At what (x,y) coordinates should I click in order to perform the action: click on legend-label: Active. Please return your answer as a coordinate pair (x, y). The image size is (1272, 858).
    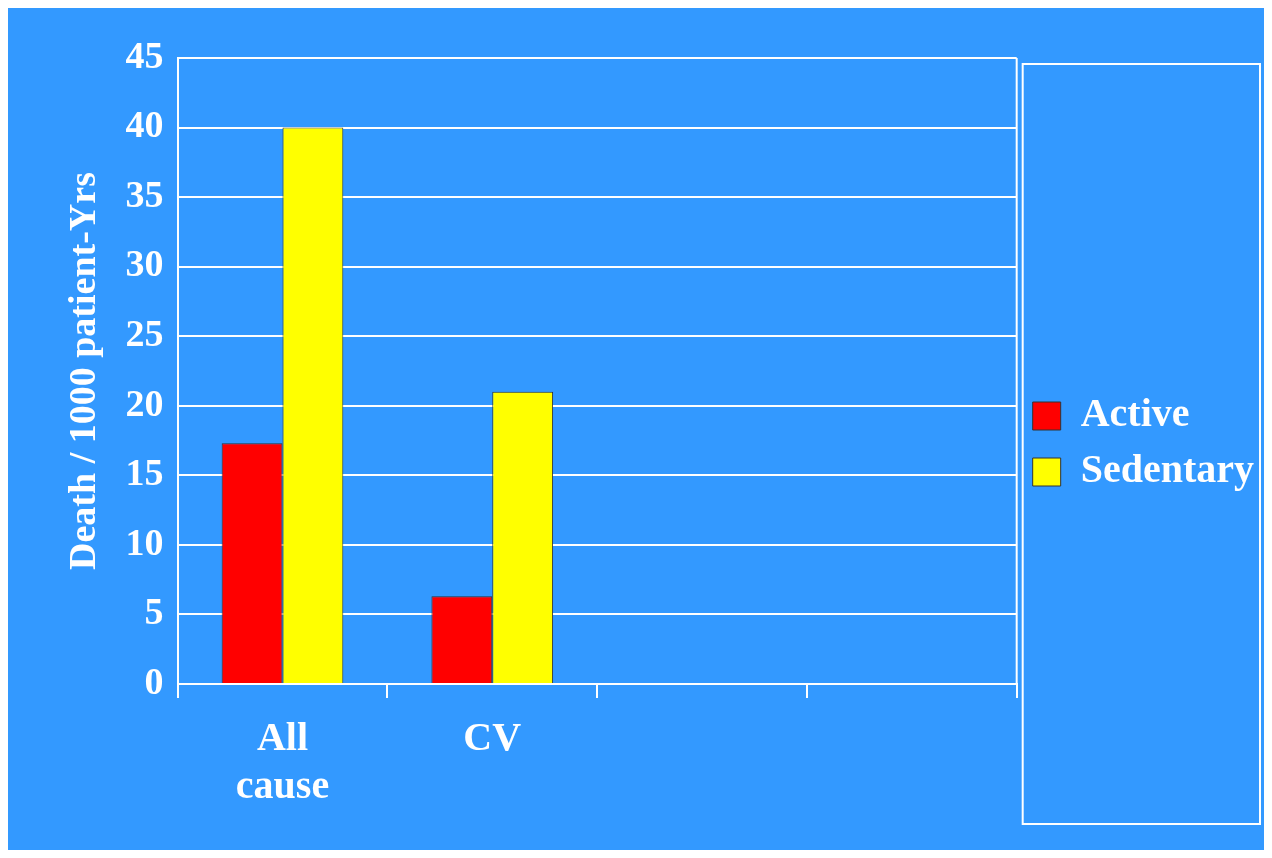
    Looking at the image, I should click on (1135, 413).